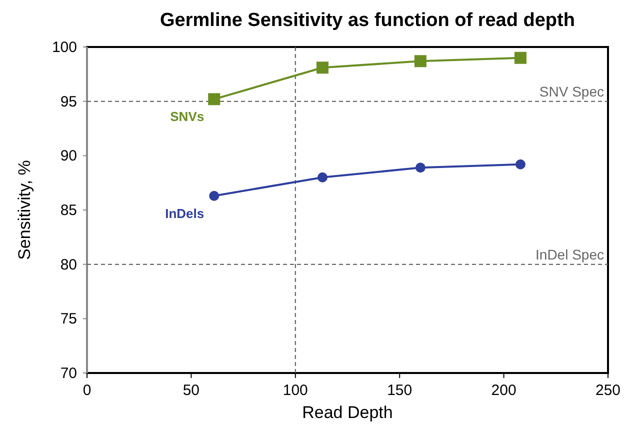 This screenshot has height=434, width=633. What do you see at coordinates (68, 156) in the screenshot?
I see `y-tick-label: 90` at bounding box center [68, 156].